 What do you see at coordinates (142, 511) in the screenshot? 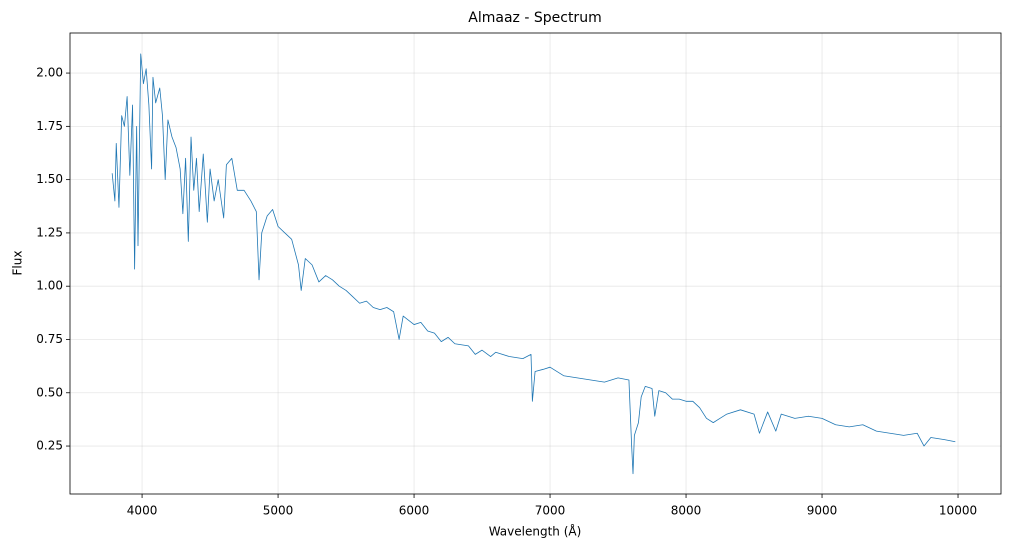
I see `x-tick-label: 4000` at bounding box center [142, 511].